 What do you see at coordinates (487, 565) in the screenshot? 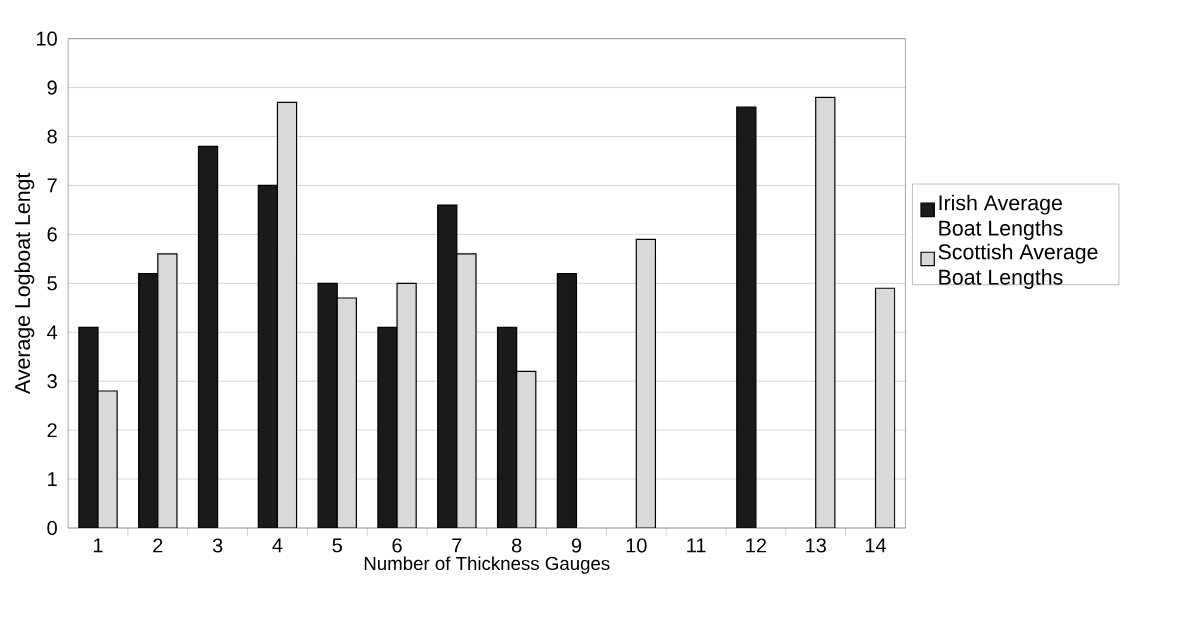
I see `x-axis-title: Number of Thickness Gauges` at bounding box center [487, 565].